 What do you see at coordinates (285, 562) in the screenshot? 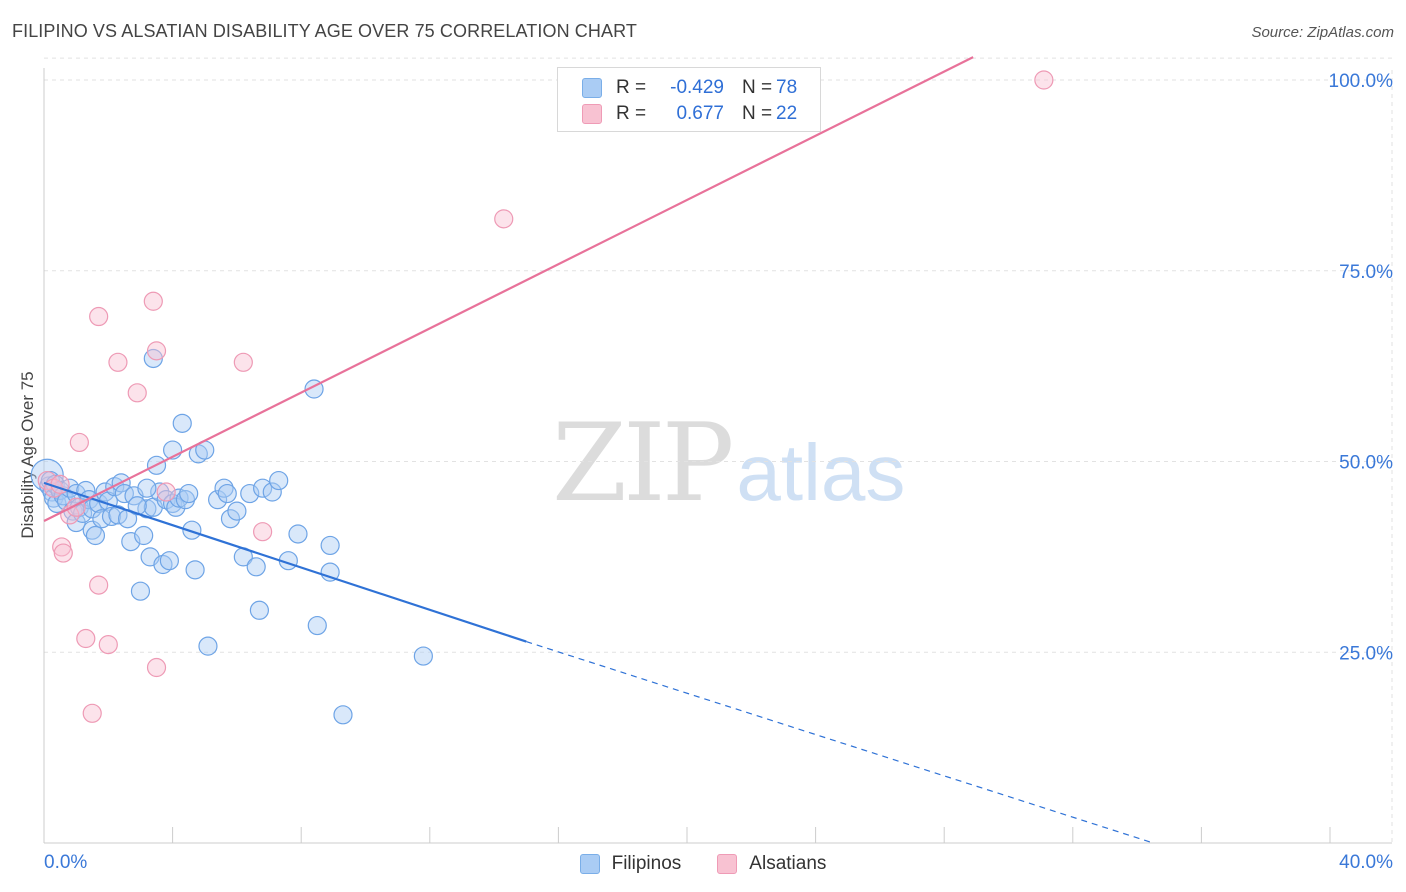
I see `filipinos-trendline` at bounding box center [285, 562].